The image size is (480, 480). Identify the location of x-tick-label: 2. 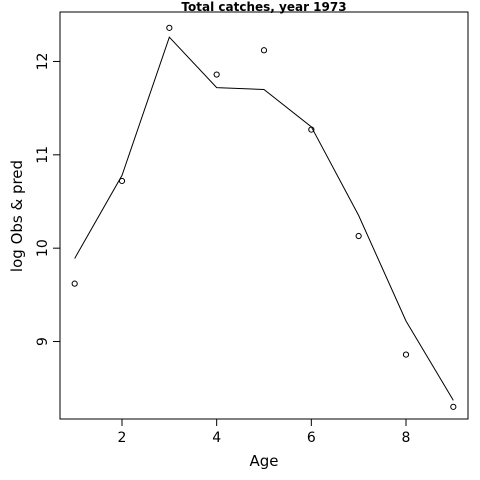
(122, 438).